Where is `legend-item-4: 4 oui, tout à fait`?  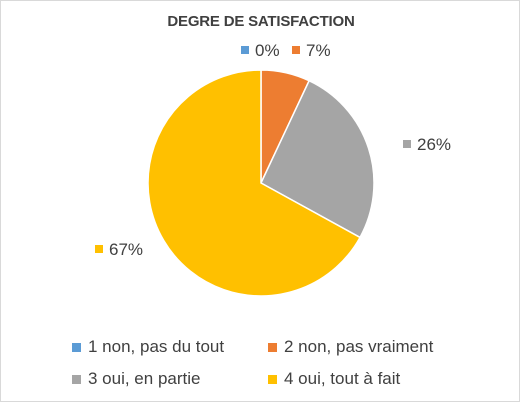
legend-item-4: 4 oui, tout à fait is located at coordinates (334, 379).